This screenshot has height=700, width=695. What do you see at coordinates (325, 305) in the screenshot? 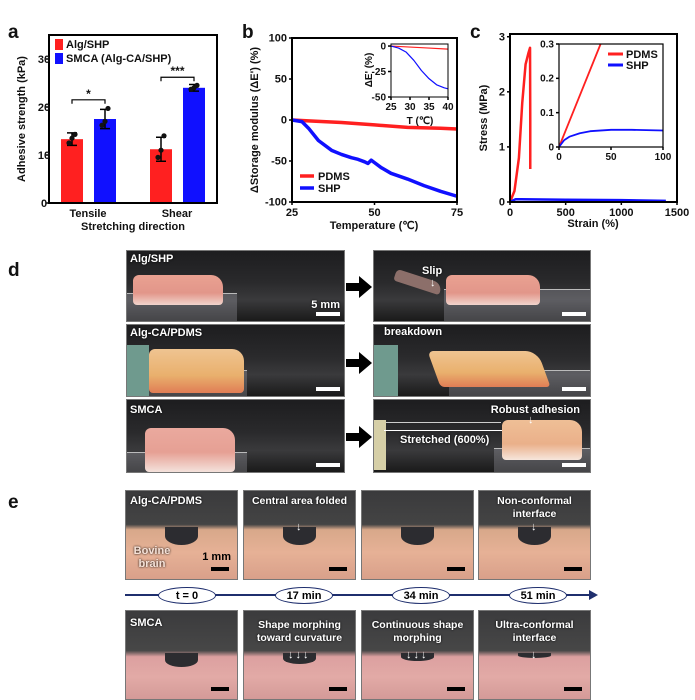
I see `scale-label: 5 mm` at bounding box center [325, 305].